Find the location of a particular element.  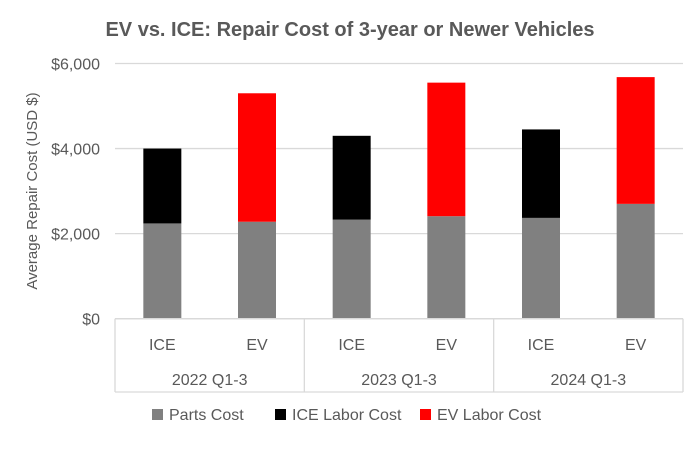

y-tick-label: $0 is located at coordinates (91, 320).